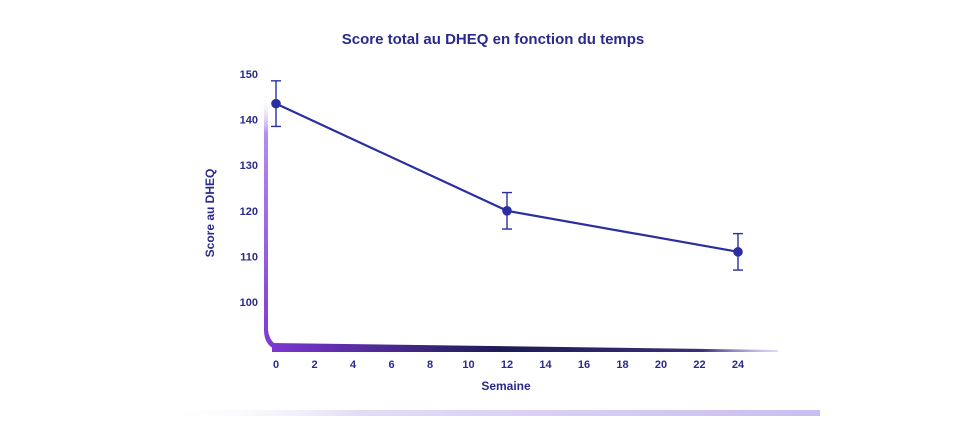 This screenshot has width=970, height=421. I want to click on y-tick-label: 100, so click(249, 303).